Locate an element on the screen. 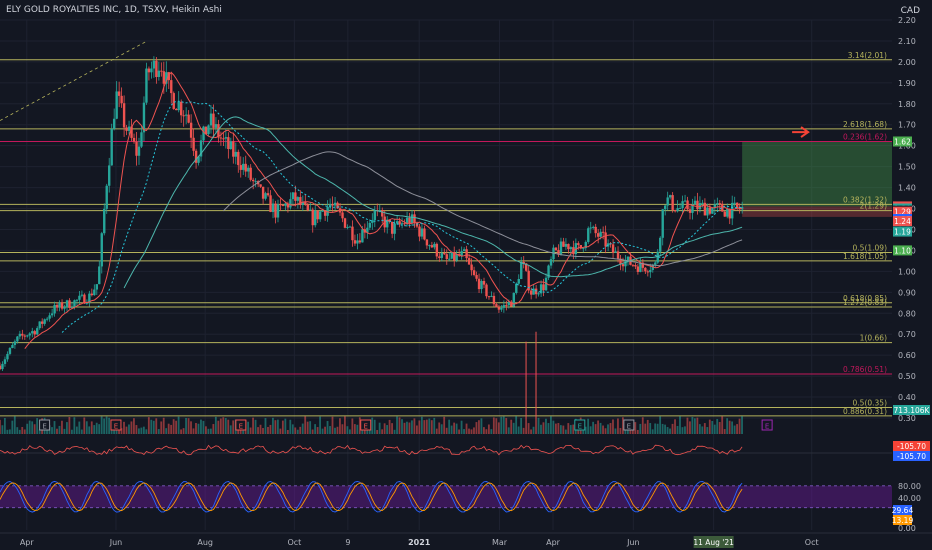 This screenshot has width=932, height=550. stoch-tick-label: 0.00 is located at coordinates (907, 528).